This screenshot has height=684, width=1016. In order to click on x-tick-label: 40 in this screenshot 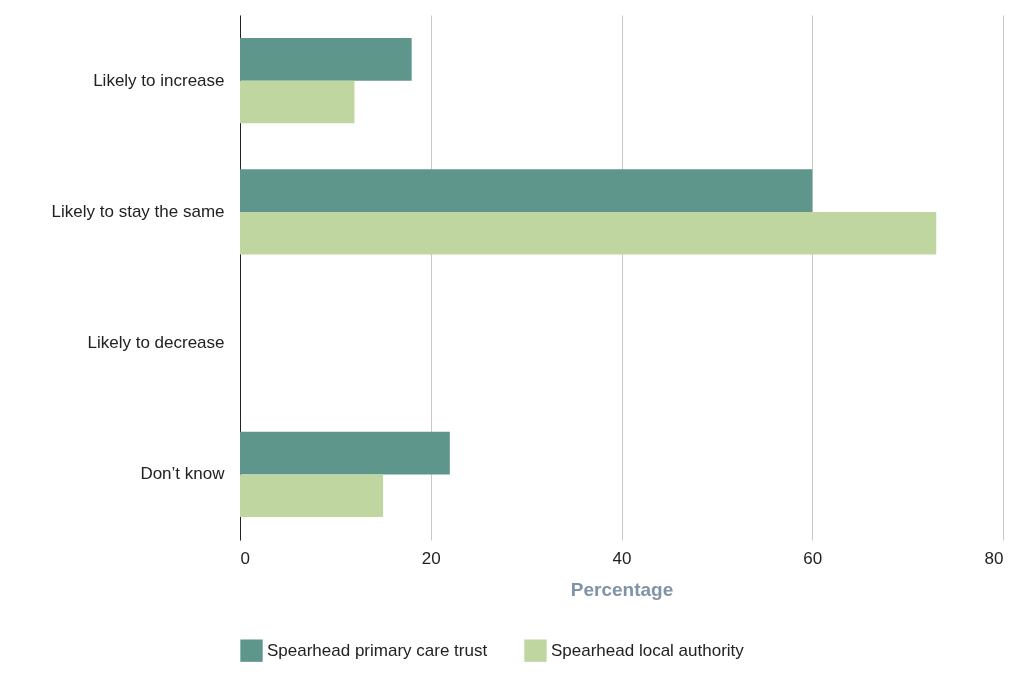, I will do `click(622, 558)`.